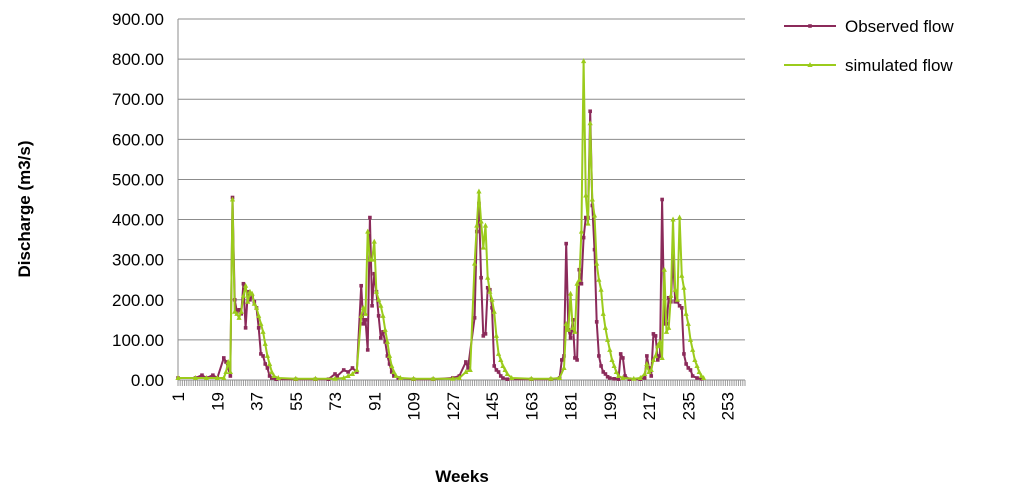 Image resolution: width=1034 pixels, height=489 pixels. I want to click on y-axis-title: Discharge (m3/s), so click(24, 209).